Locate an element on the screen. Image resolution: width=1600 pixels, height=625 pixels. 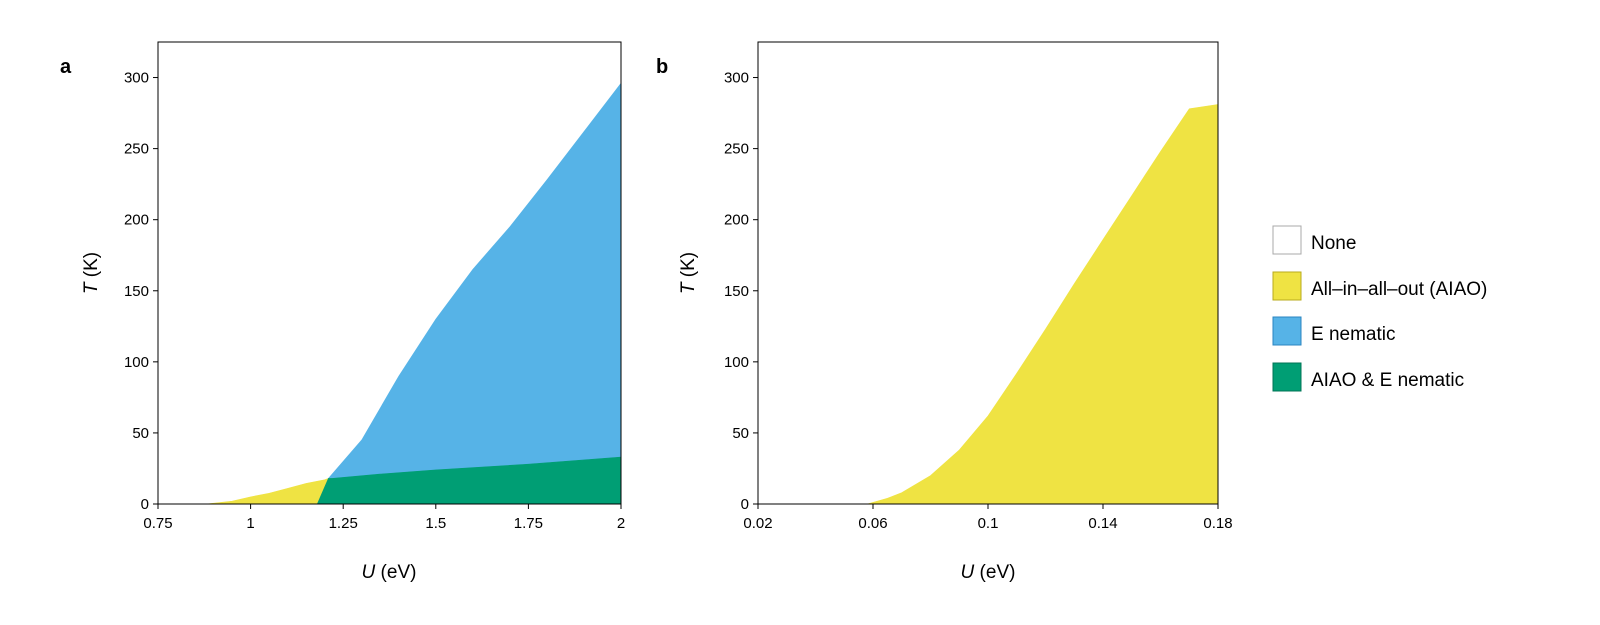
panel-b-y-tick-label: 0 is located at coordinates (745, 504).